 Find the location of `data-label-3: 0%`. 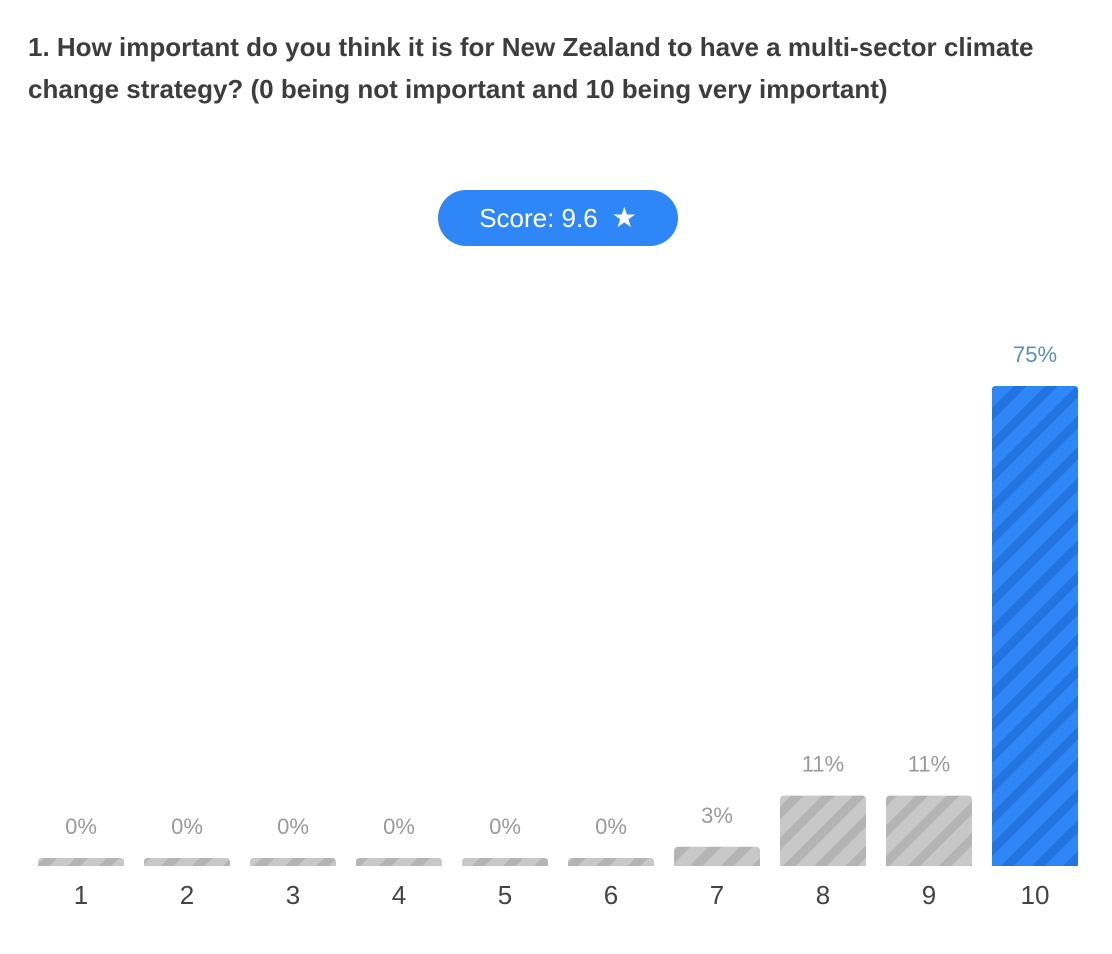

data-label-3: 0% is located at coordinates (293, 826).